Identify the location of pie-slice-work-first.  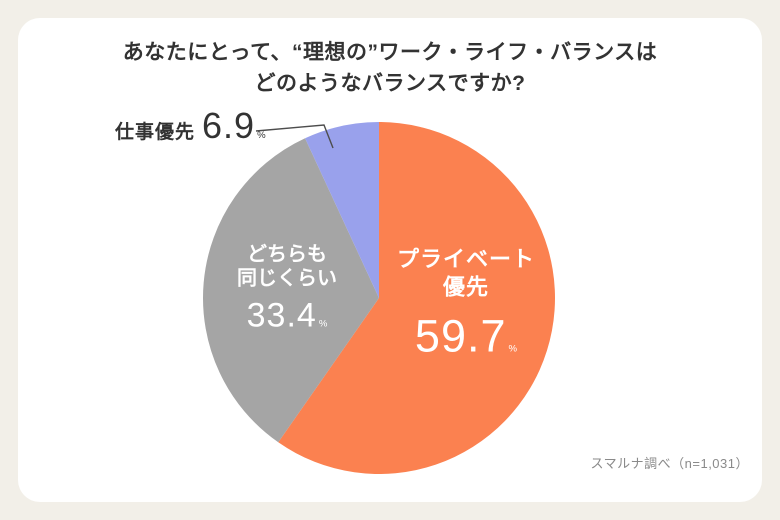
(342, 210).